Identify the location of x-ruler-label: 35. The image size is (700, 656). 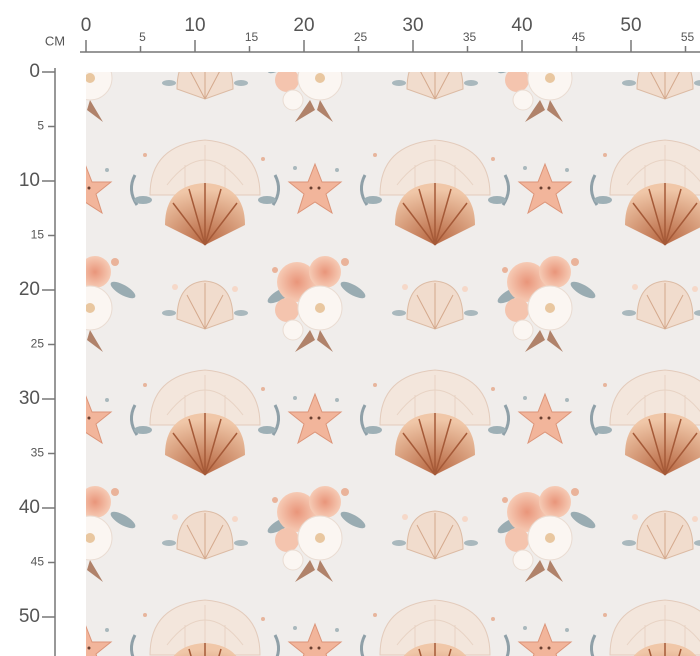
(470, 37).